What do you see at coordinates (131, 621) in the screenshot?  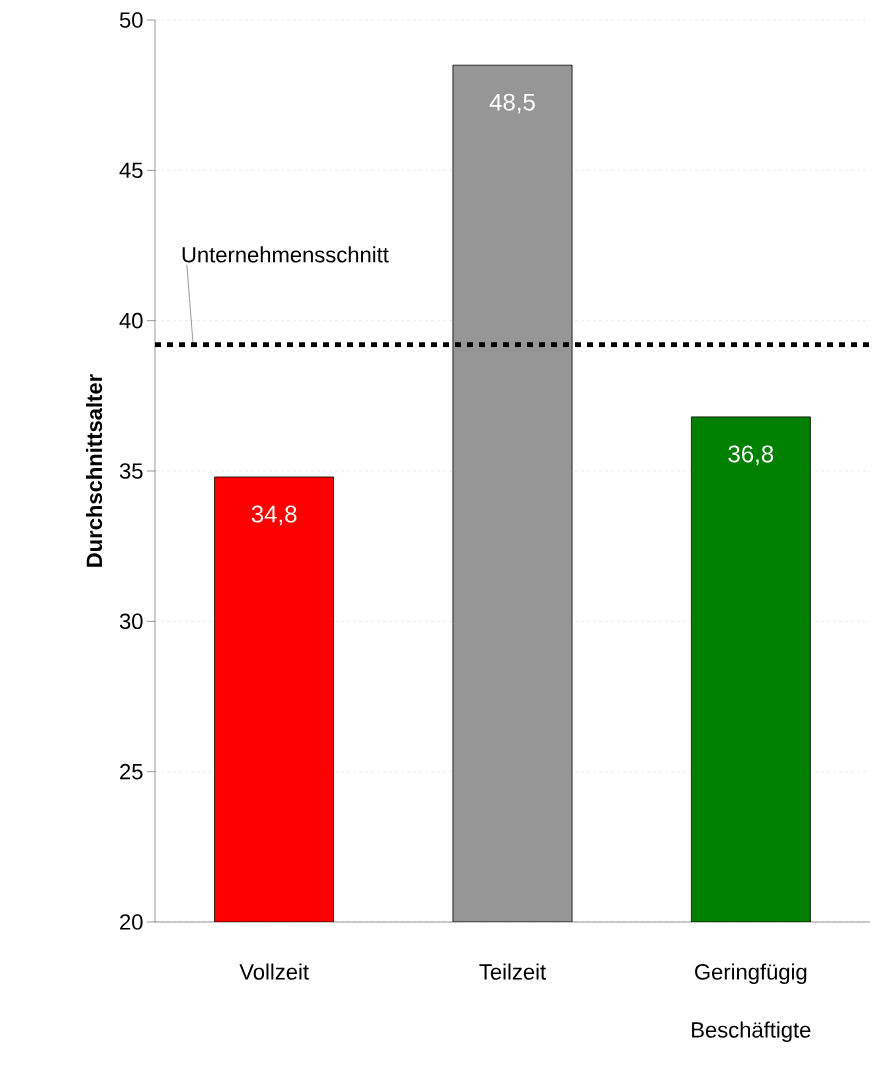 I see `y-tick-label: 30` at bounding box center [131, 621].